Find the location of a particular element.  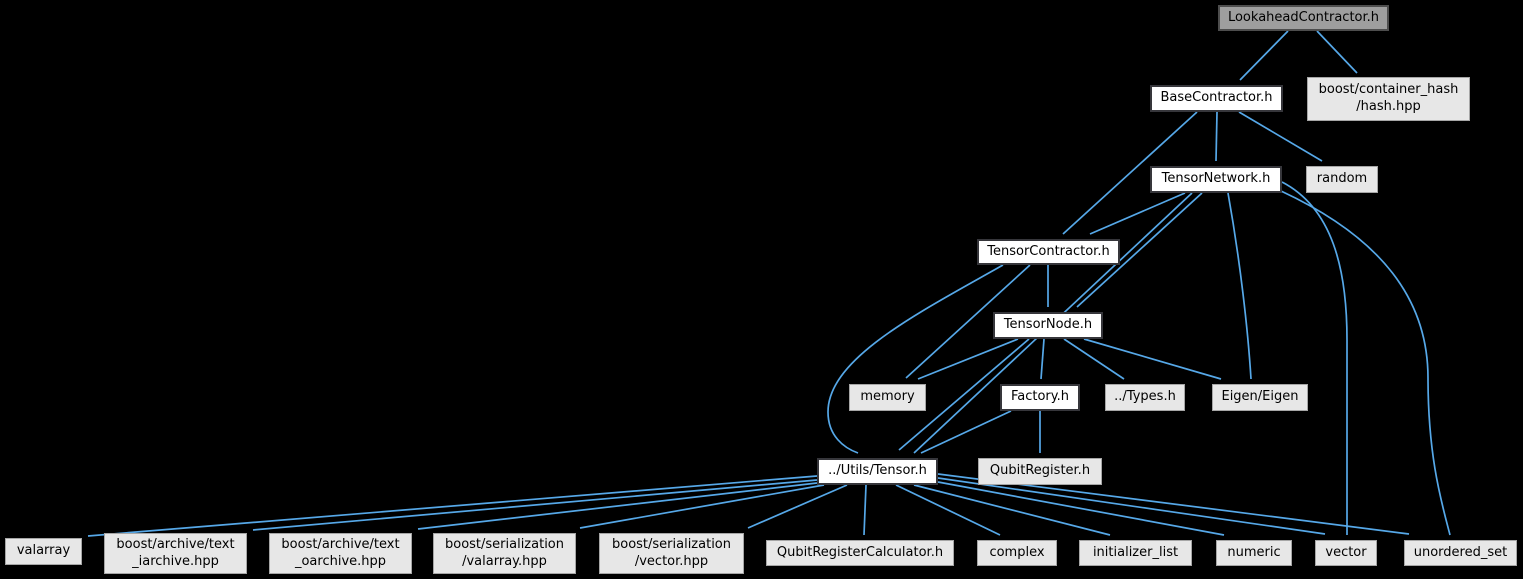

edge-tensor-node-to-utils-tensor is located at coordinates (964, 394).